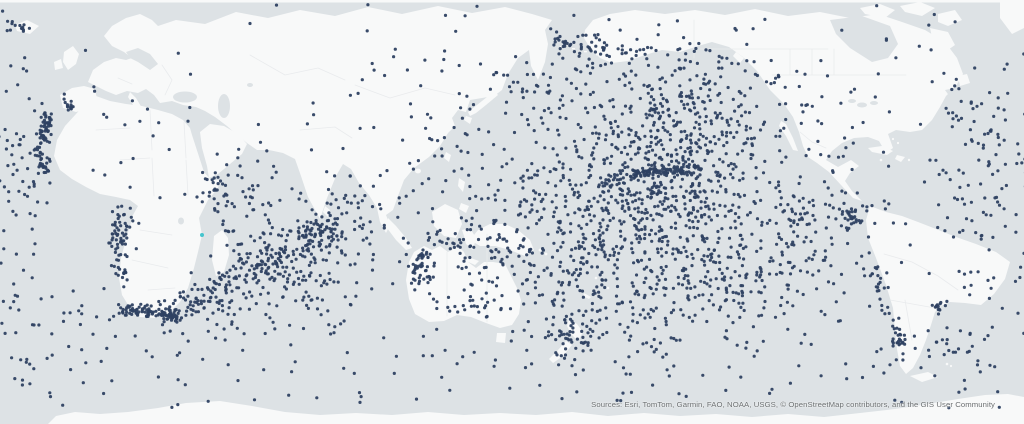 The image size is (1024, 424). Describe the element at coordinates (874, 103) in the screenshot. I see `great-lakes` at that location.